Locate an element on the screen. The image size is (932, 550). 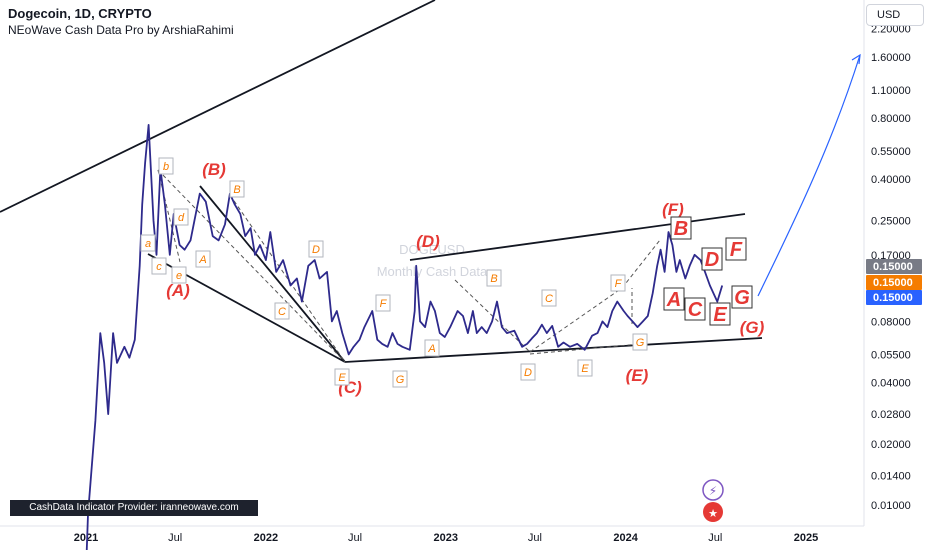
x-tick-label: 2023 is located at coordinates (446, 538).